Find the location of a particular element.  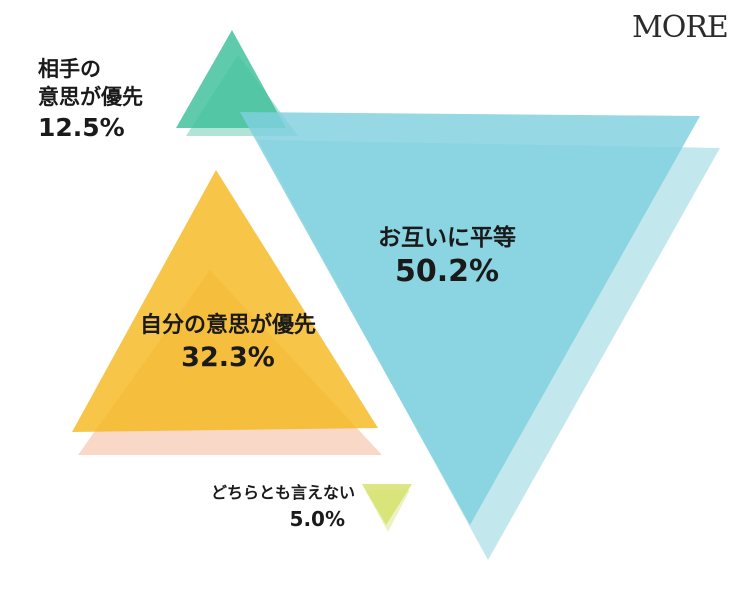

category-label-2-line-1: お互いに平等 is located at coordinates (447, 237).